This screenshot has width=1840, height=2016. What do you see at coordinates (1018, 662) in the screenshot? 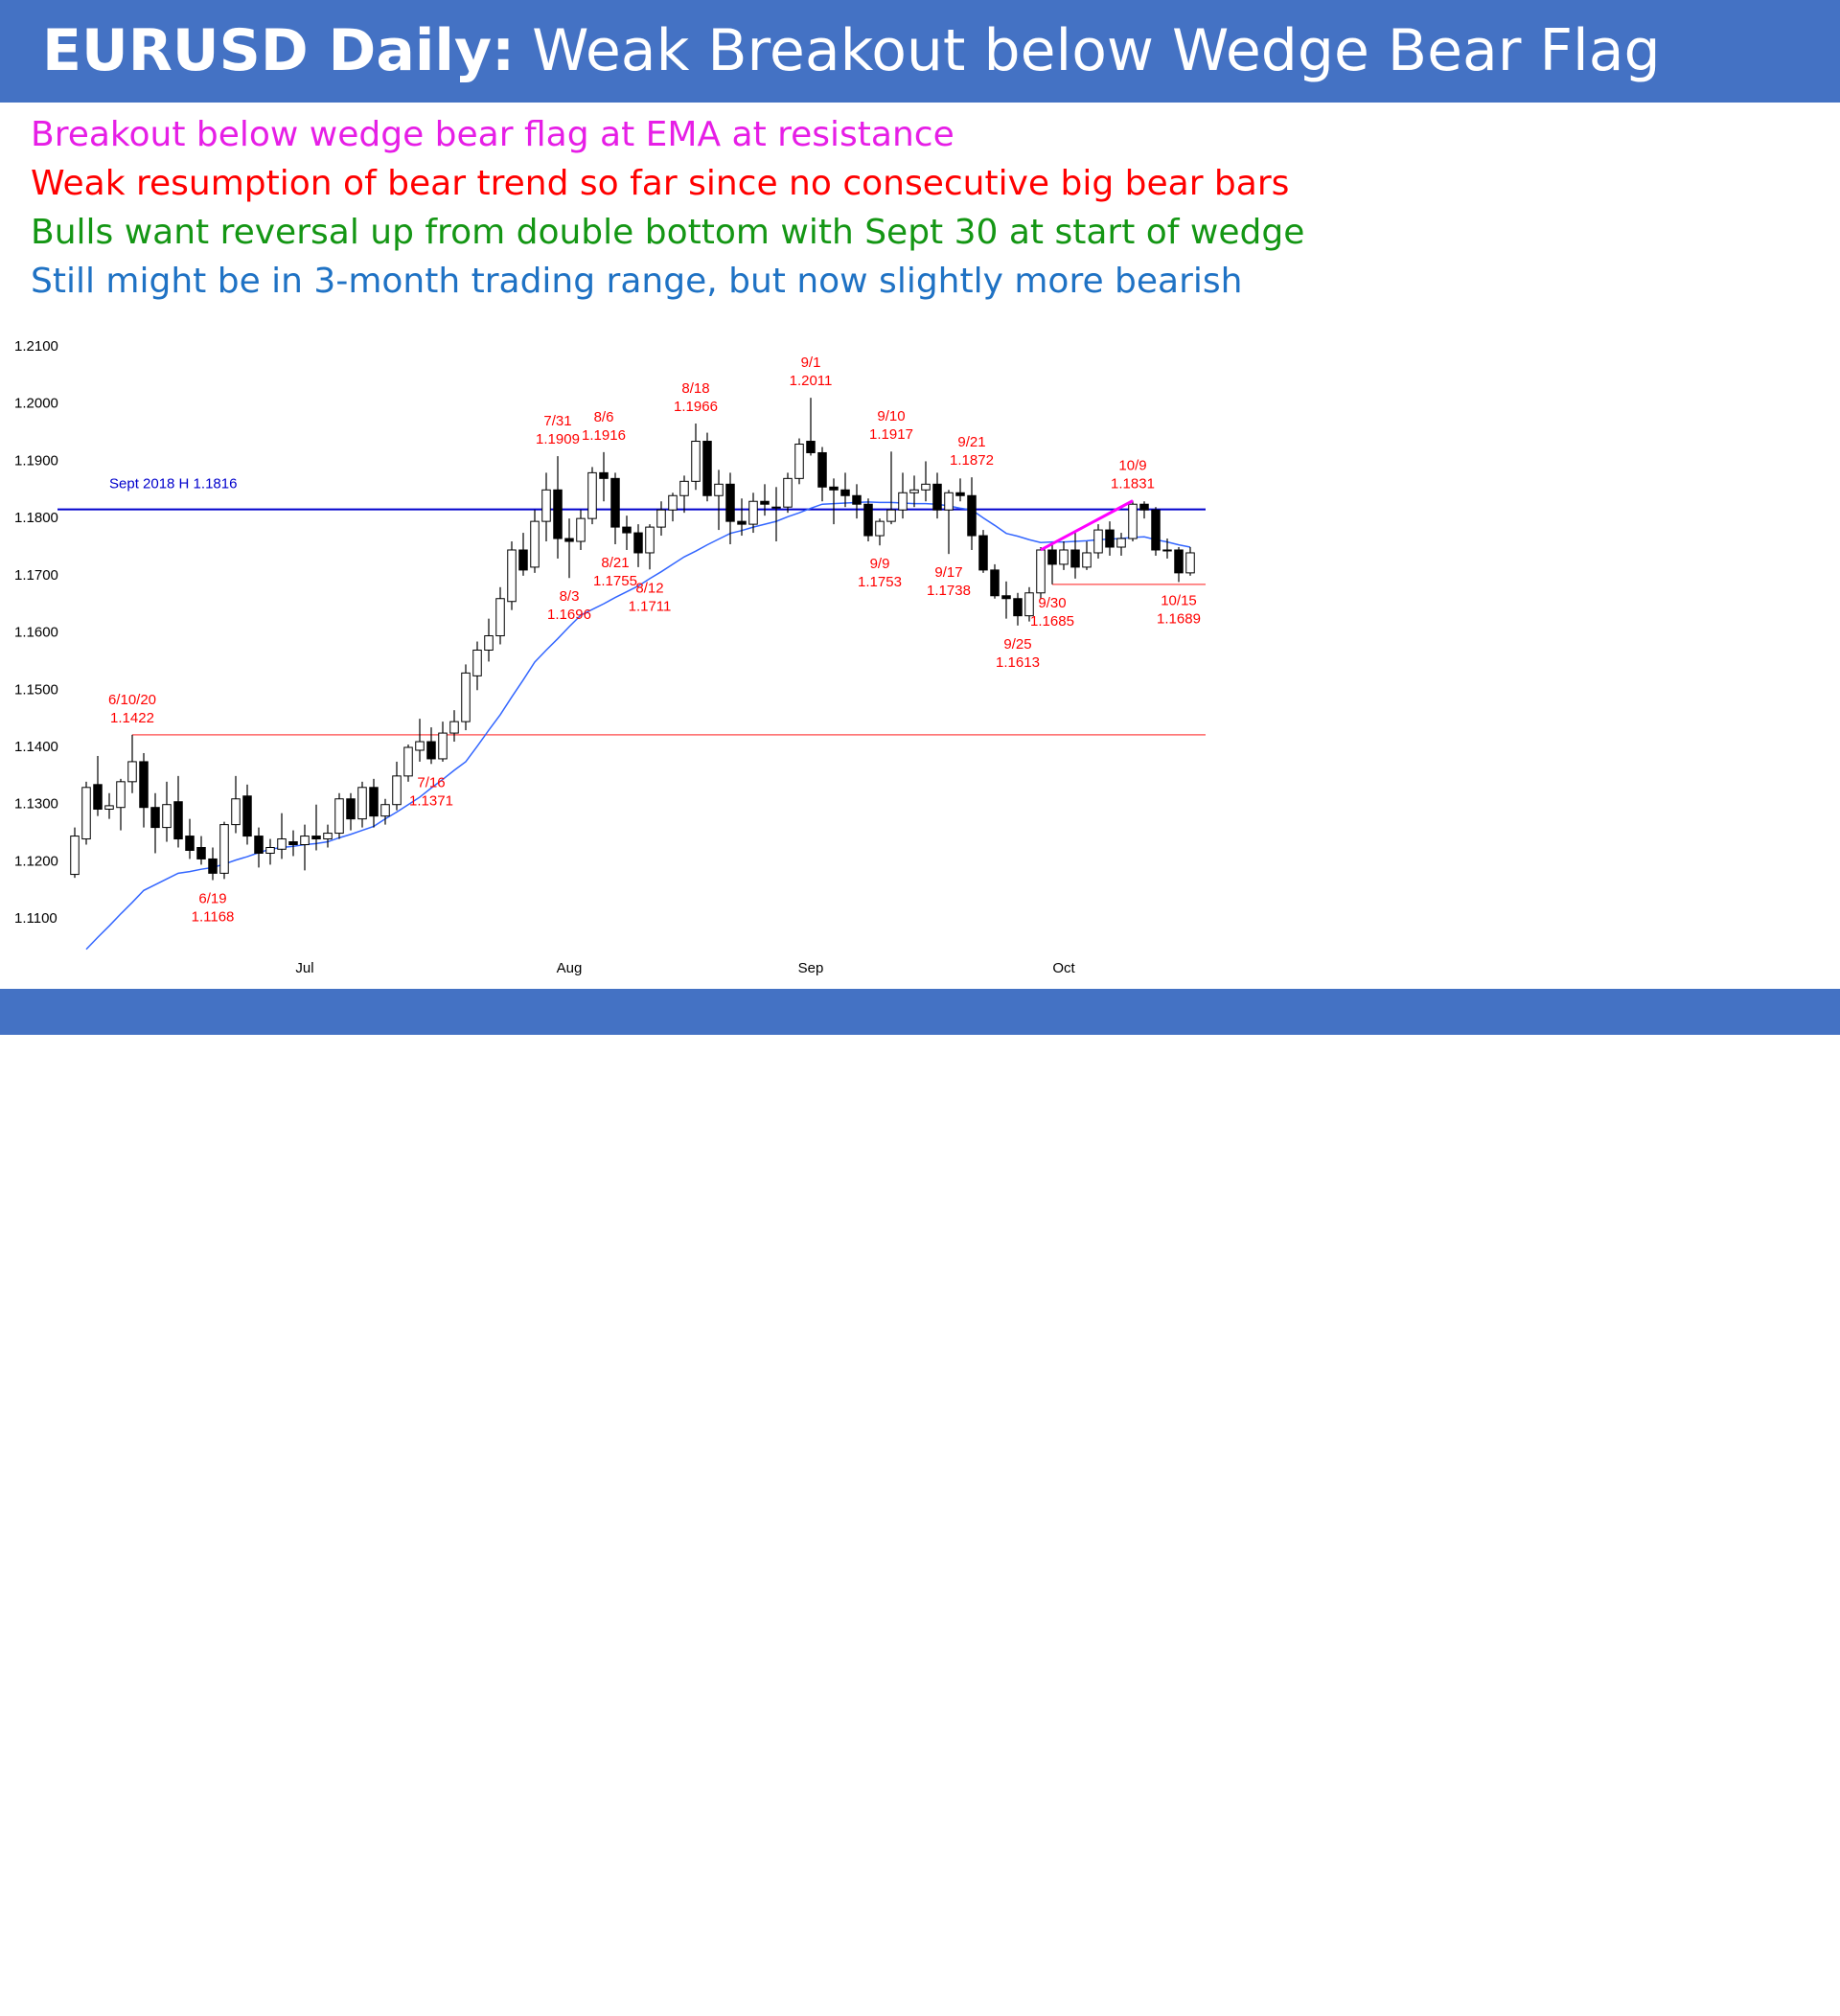
I see `annotation-price: 1.1613` at bounding box center [1018, 662].